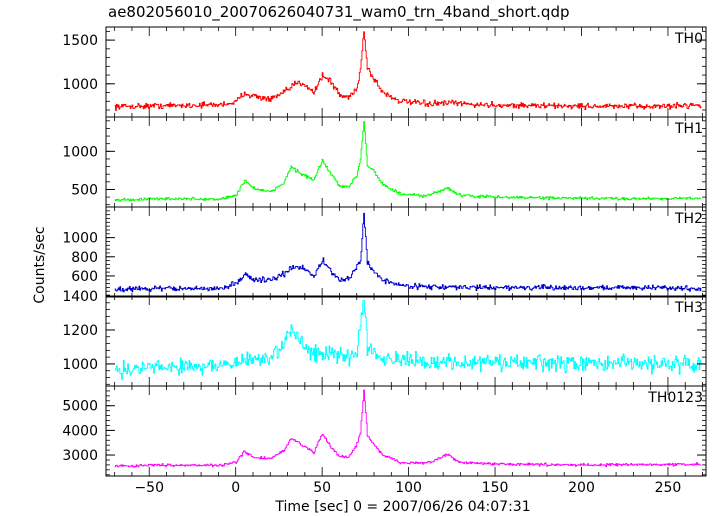  I want to click on x-tick-label: −50, so click(149, 488).